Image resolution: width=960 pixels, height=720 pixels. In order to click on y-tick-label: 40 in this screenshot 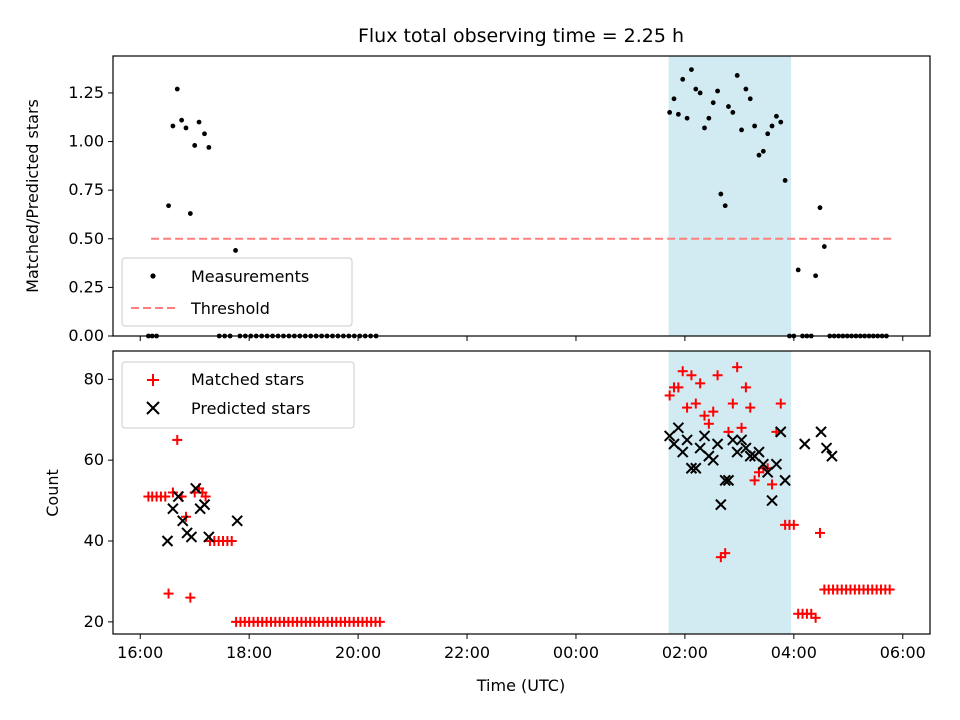, I will do `click(94, 540)`.